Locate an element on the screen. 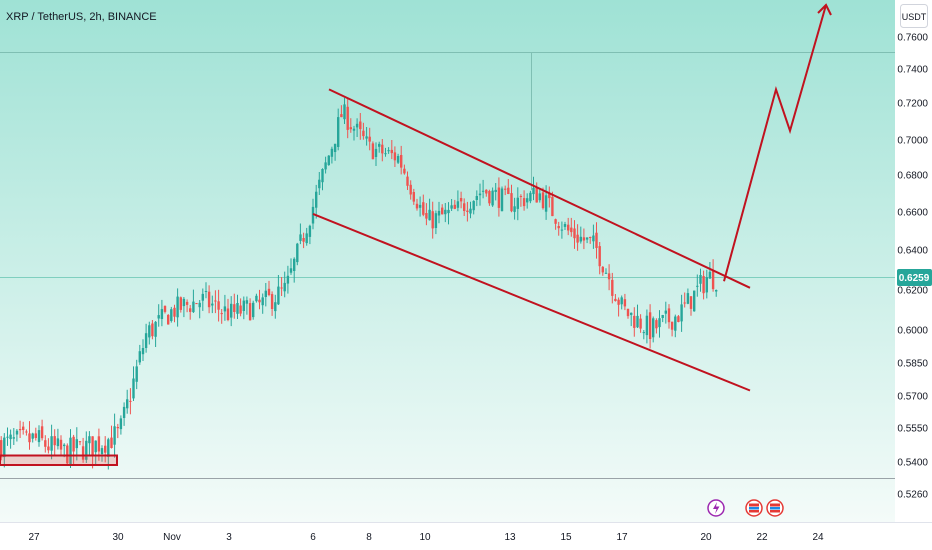 The image size is (932, 550). time-tick-label: 6 is located at coordinates (313, 537).